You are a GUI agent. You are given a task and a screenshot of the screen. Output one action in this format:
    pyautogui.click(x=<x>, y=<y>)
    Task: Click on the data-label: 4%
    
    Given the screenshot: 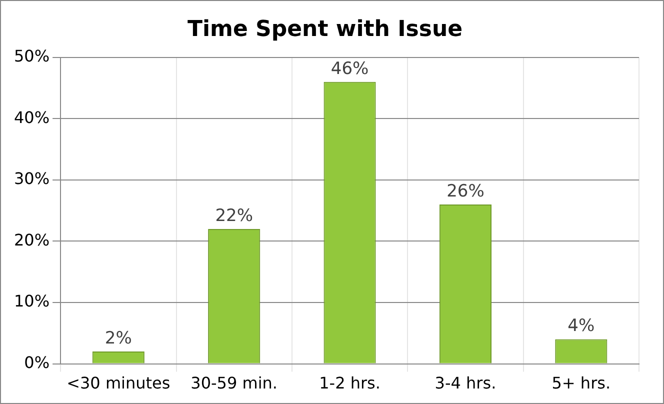 What is the action you would take?
    pyautogui.click(x=581, y=326)
    